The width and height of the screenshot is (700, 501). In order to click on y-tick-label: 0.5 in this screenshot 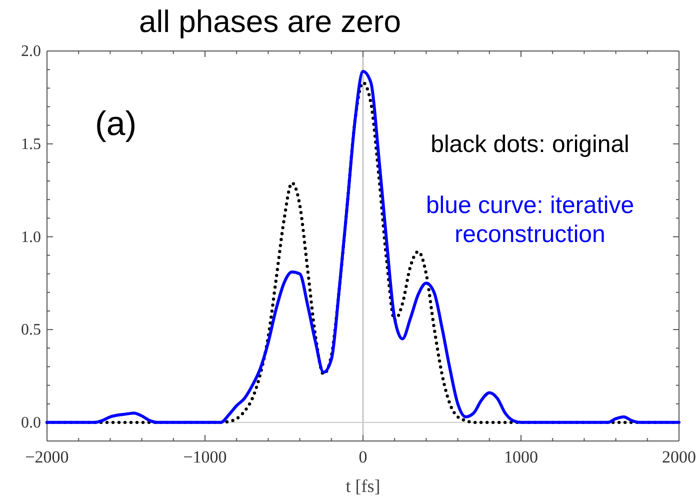, I will do `click(31, 330)`.